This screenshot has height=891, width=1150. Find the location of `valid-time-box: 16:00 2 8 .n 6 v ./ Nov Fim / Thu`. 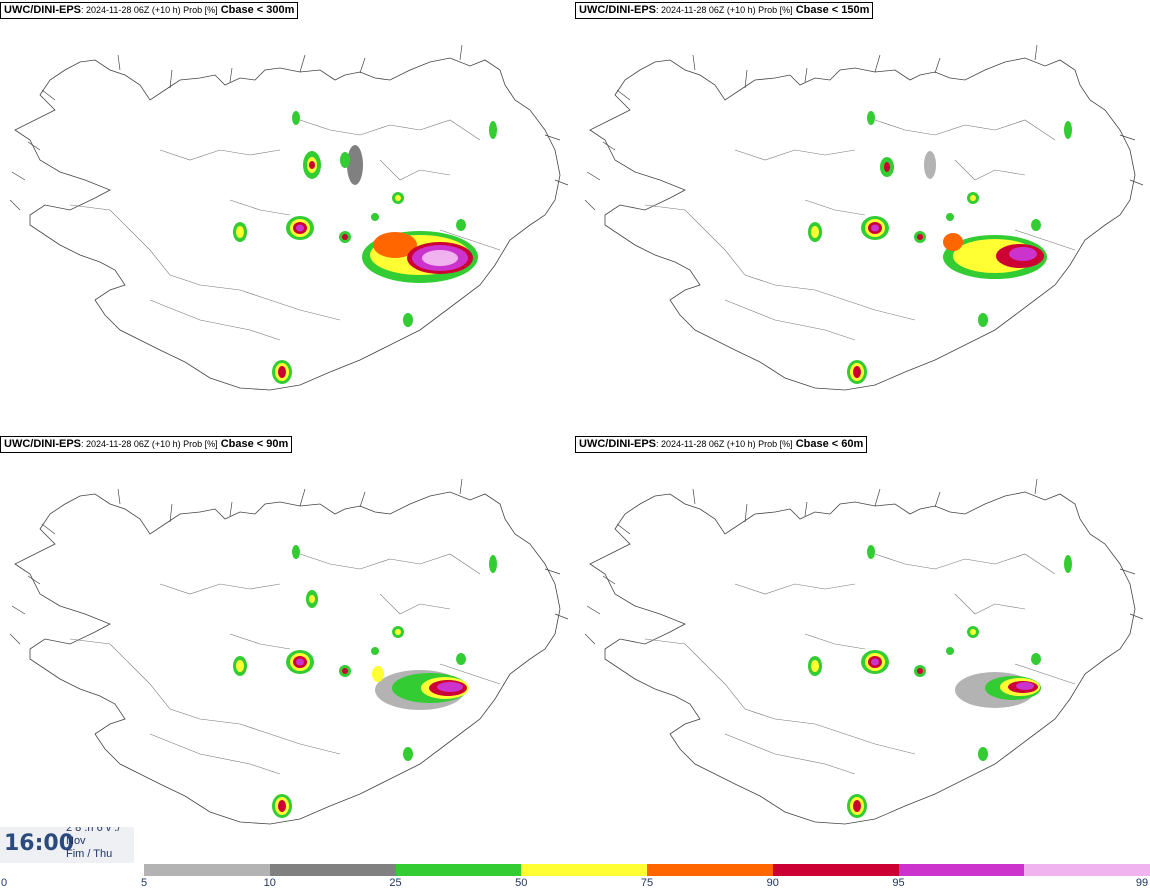

valid-time-box: 16:00 2 8 .n 6 v ./ Nov Fim / Thu is located at coordinates (67, 845).